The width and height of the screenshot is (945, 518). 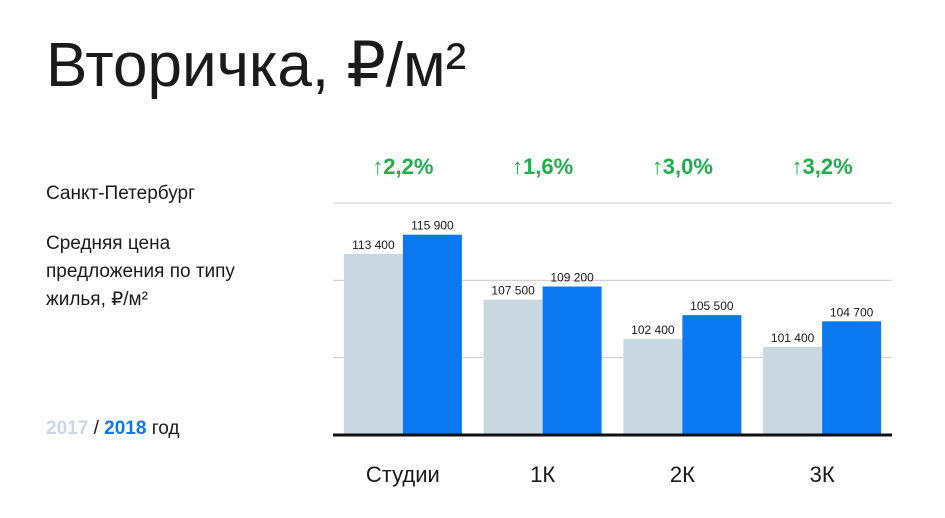 I want to click on value-label: 109 200, so click(x=572, y=278).